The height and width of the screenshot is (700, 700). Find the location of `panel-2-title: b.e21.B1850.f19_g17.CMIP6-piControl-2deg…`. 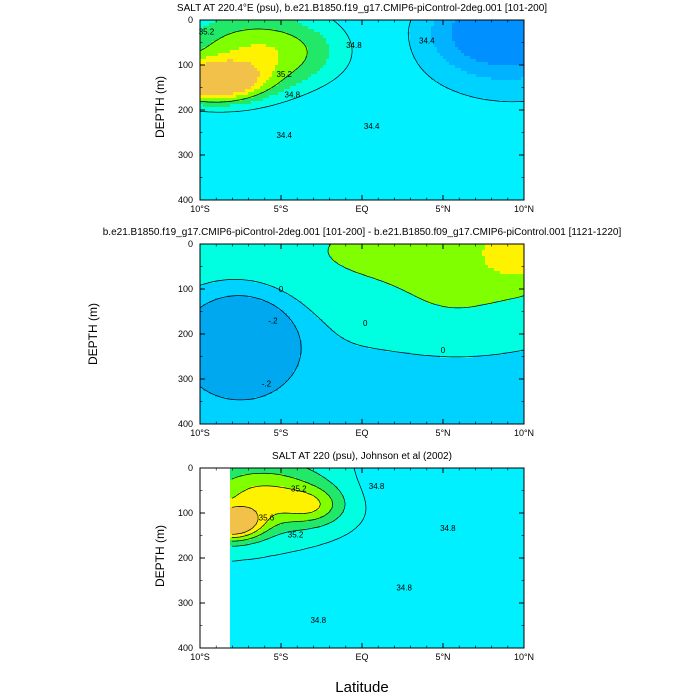

panel-2-title: b.e21.B1850.f19_g17.CMIP6-piControl-2deg… is located at coordinates (362, 232).